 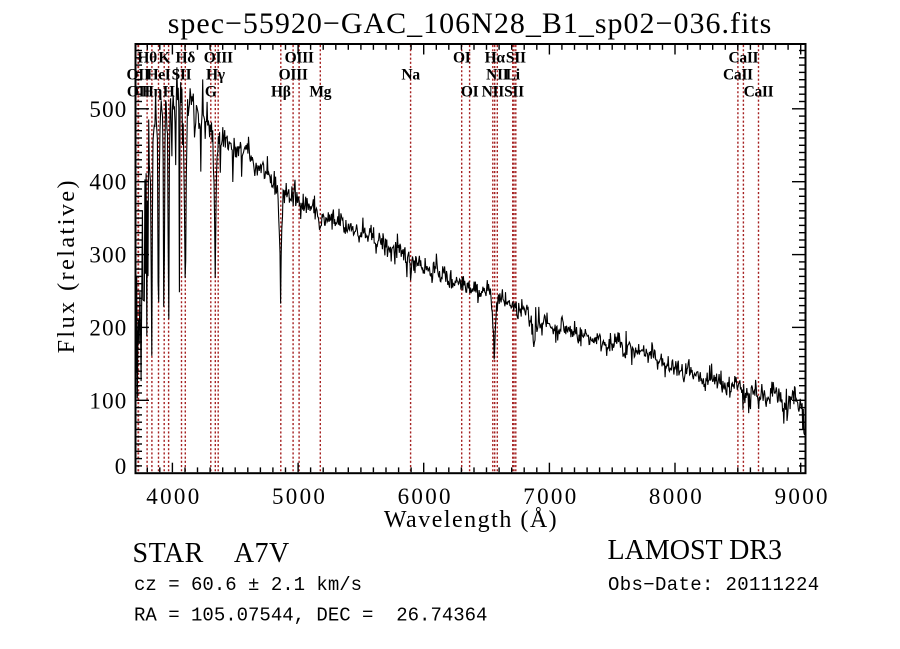 What do you see at coordinates (108, 327) in the screenshot?
I see `svg-text: 200` at bounding box center [108, 327].